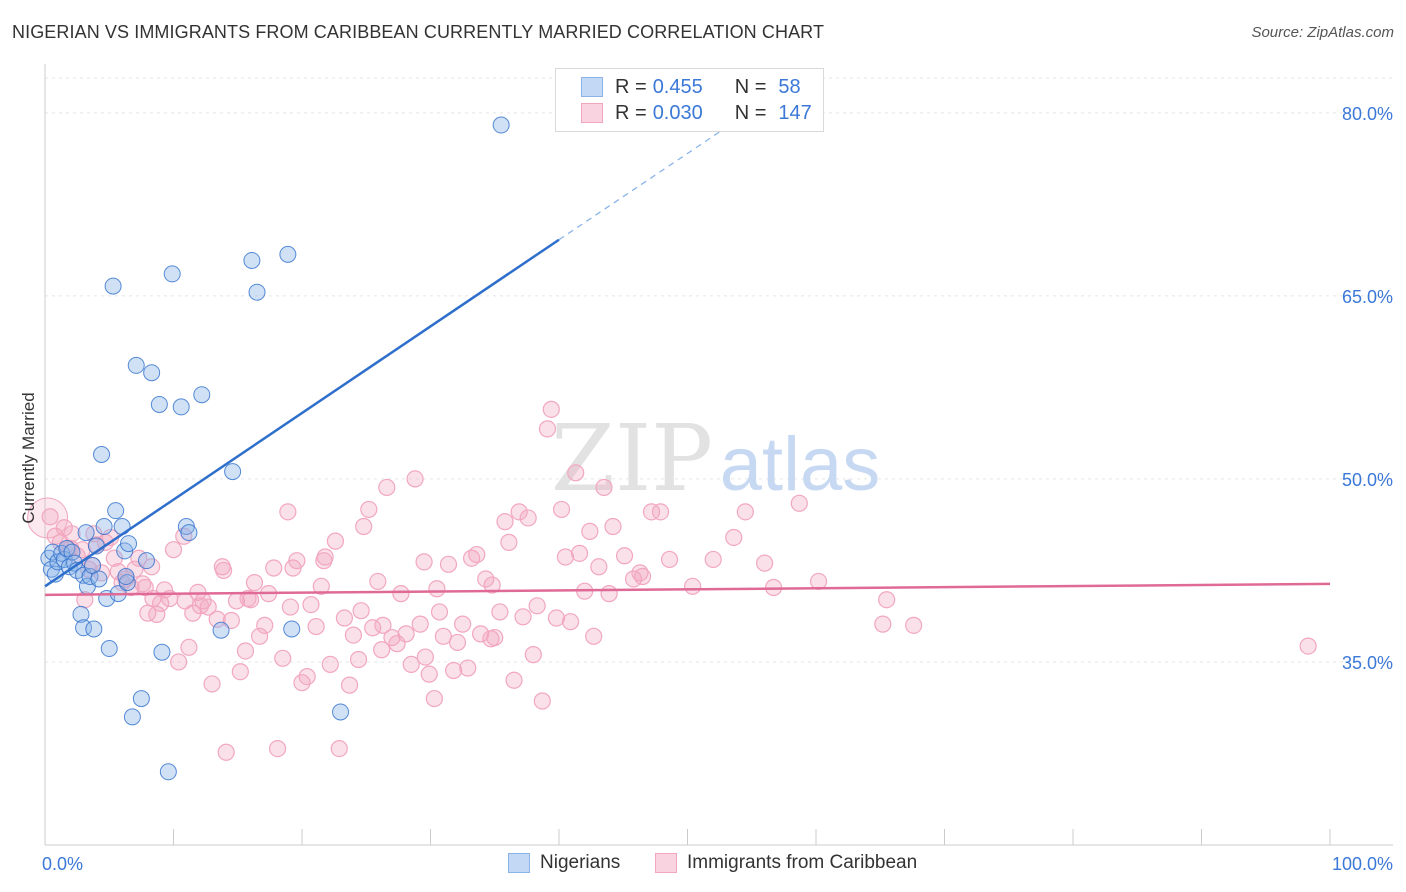  What do you see at coordinates (592, 87) in the screenshot?
I see `legend-swatch-blue` at bounding box center [592, 87].